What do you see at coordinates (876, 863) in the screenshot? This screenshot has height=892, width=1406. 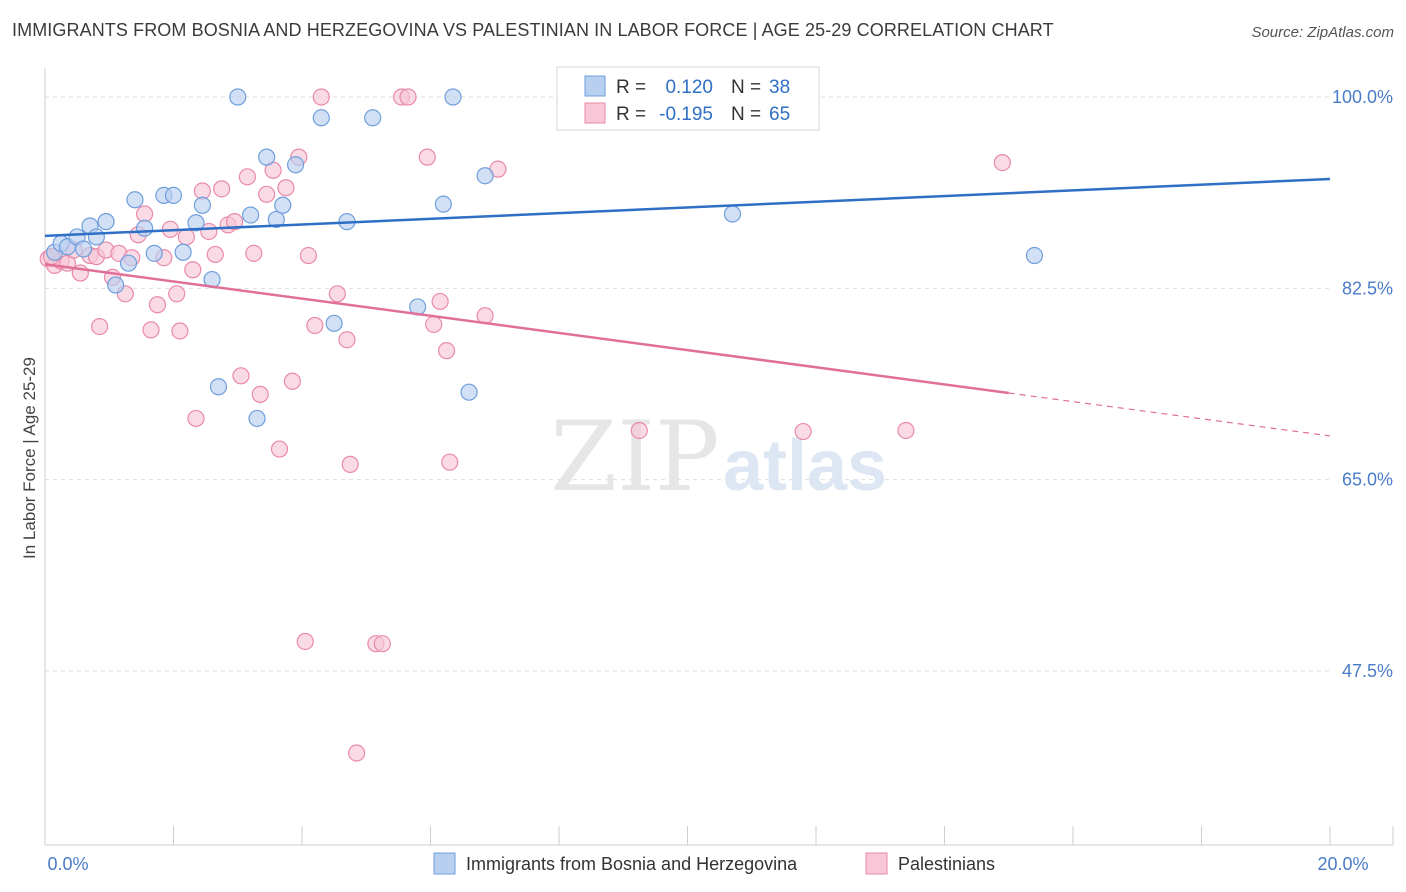 I see `legend-swatch-palestinians` at bounding box center [876, 863].